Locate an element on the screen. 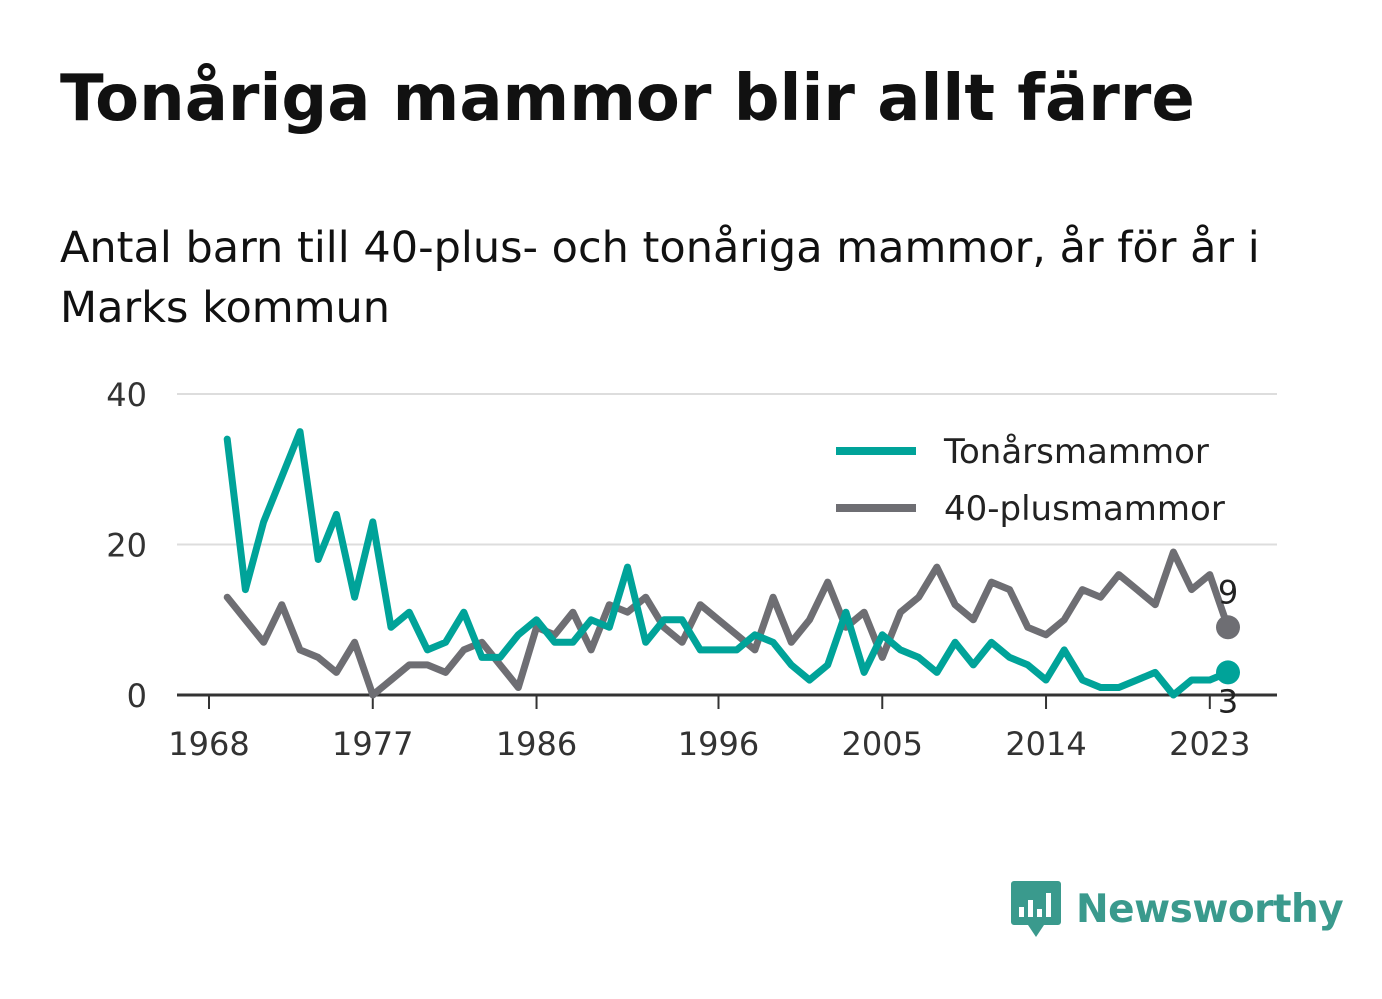  y-tick-label: 40 is located at coordinates (126, 395).